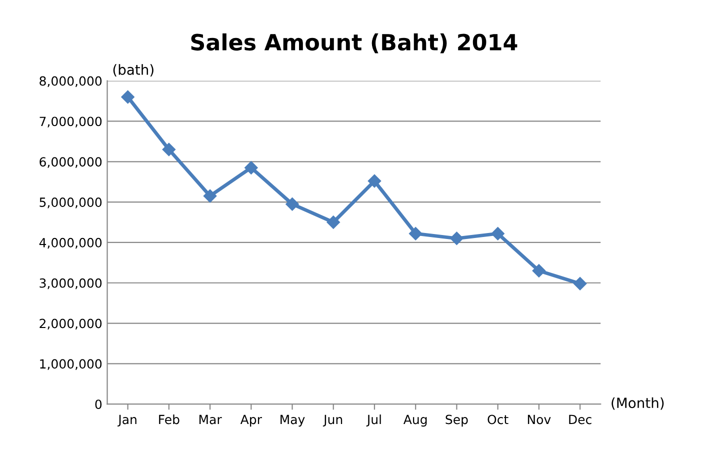 The height and width of the screenshot is (449, 715). I want to click on y-tick-label: 2,000,000, so click(71, 324).